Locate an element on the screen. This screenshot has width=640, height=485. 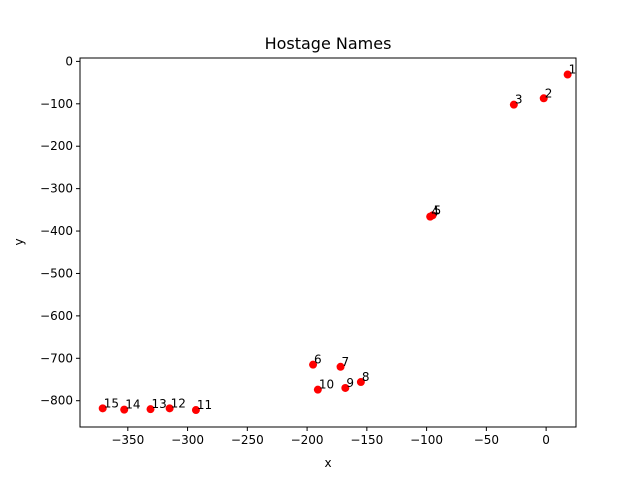
data-point-label: 15 is located at coordinates (111, 403).